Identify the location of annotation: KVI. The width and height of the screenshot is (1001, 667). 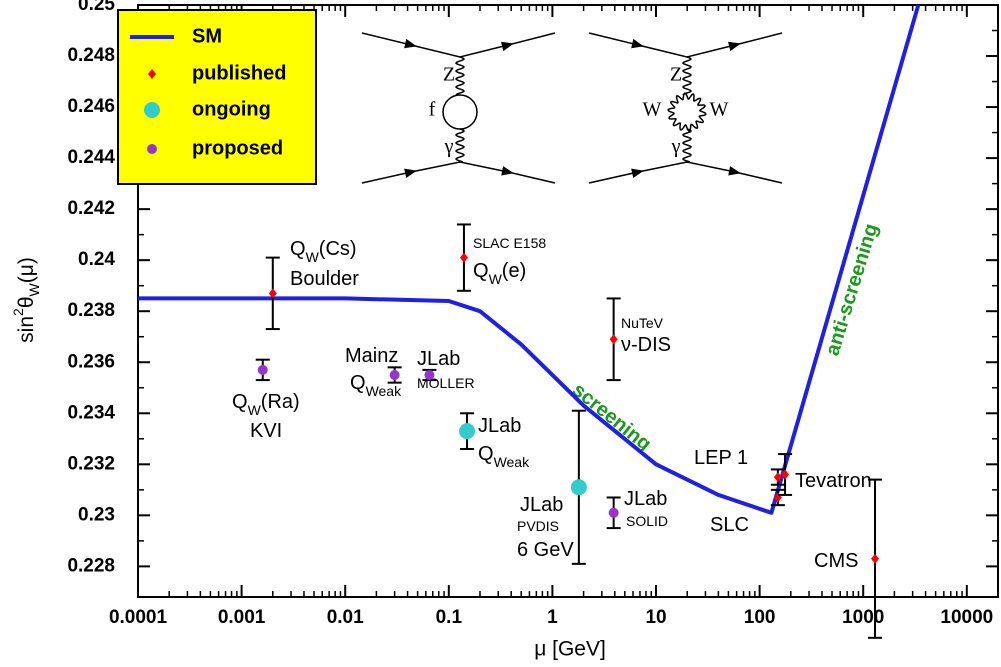
(266, 431).